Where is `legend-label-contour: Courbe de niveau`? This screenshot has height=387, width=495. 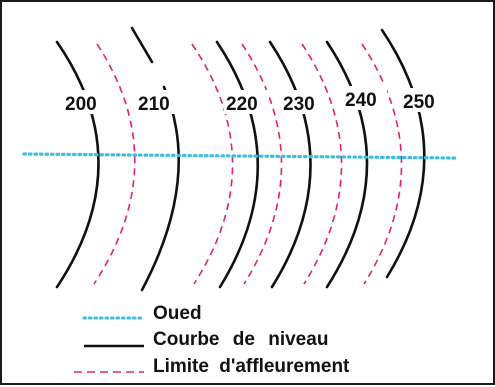 legend-label-contour: Courbe de niveau is located at coordinates (240, 339).